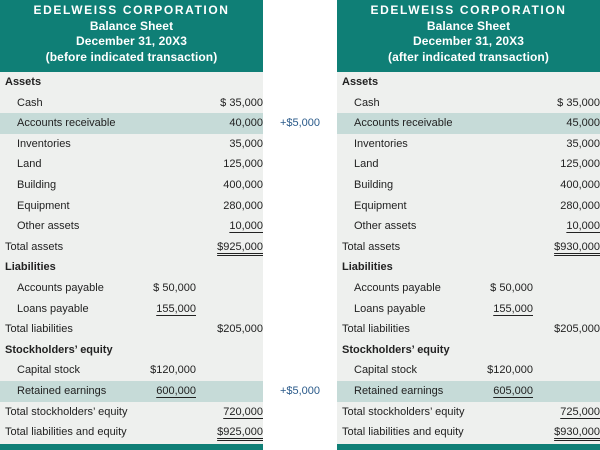  What do you see at coordinates (131, 412) in the screenshot?
I see `total-row: Total stockholders’ equity 720,000` at bounding box center [131, 412].